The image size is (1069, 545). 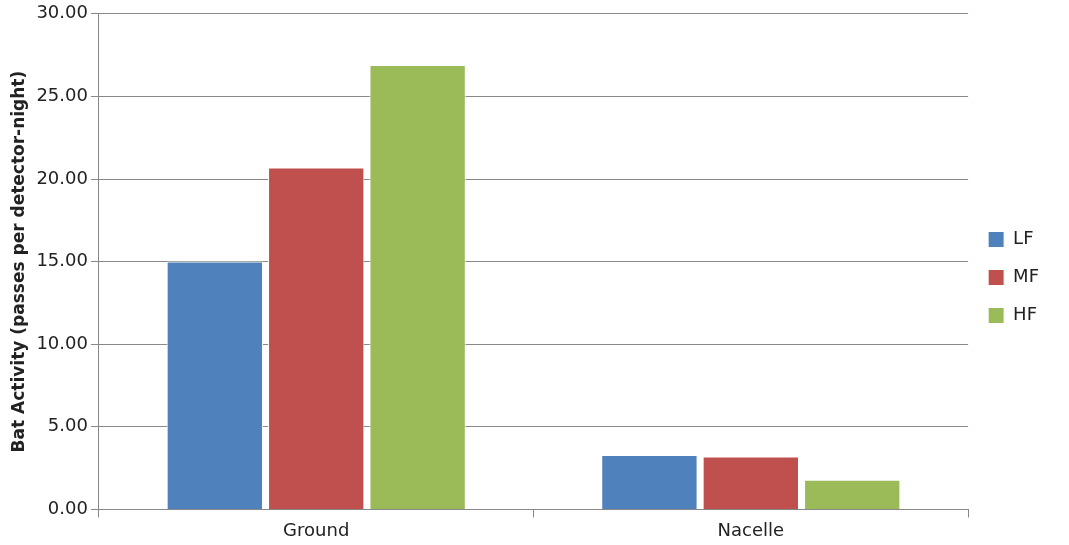 What do you see at coordinates (1023, 238) in the screenshot?
I see `legend-label: LF` at bounding box center [1023, 238].